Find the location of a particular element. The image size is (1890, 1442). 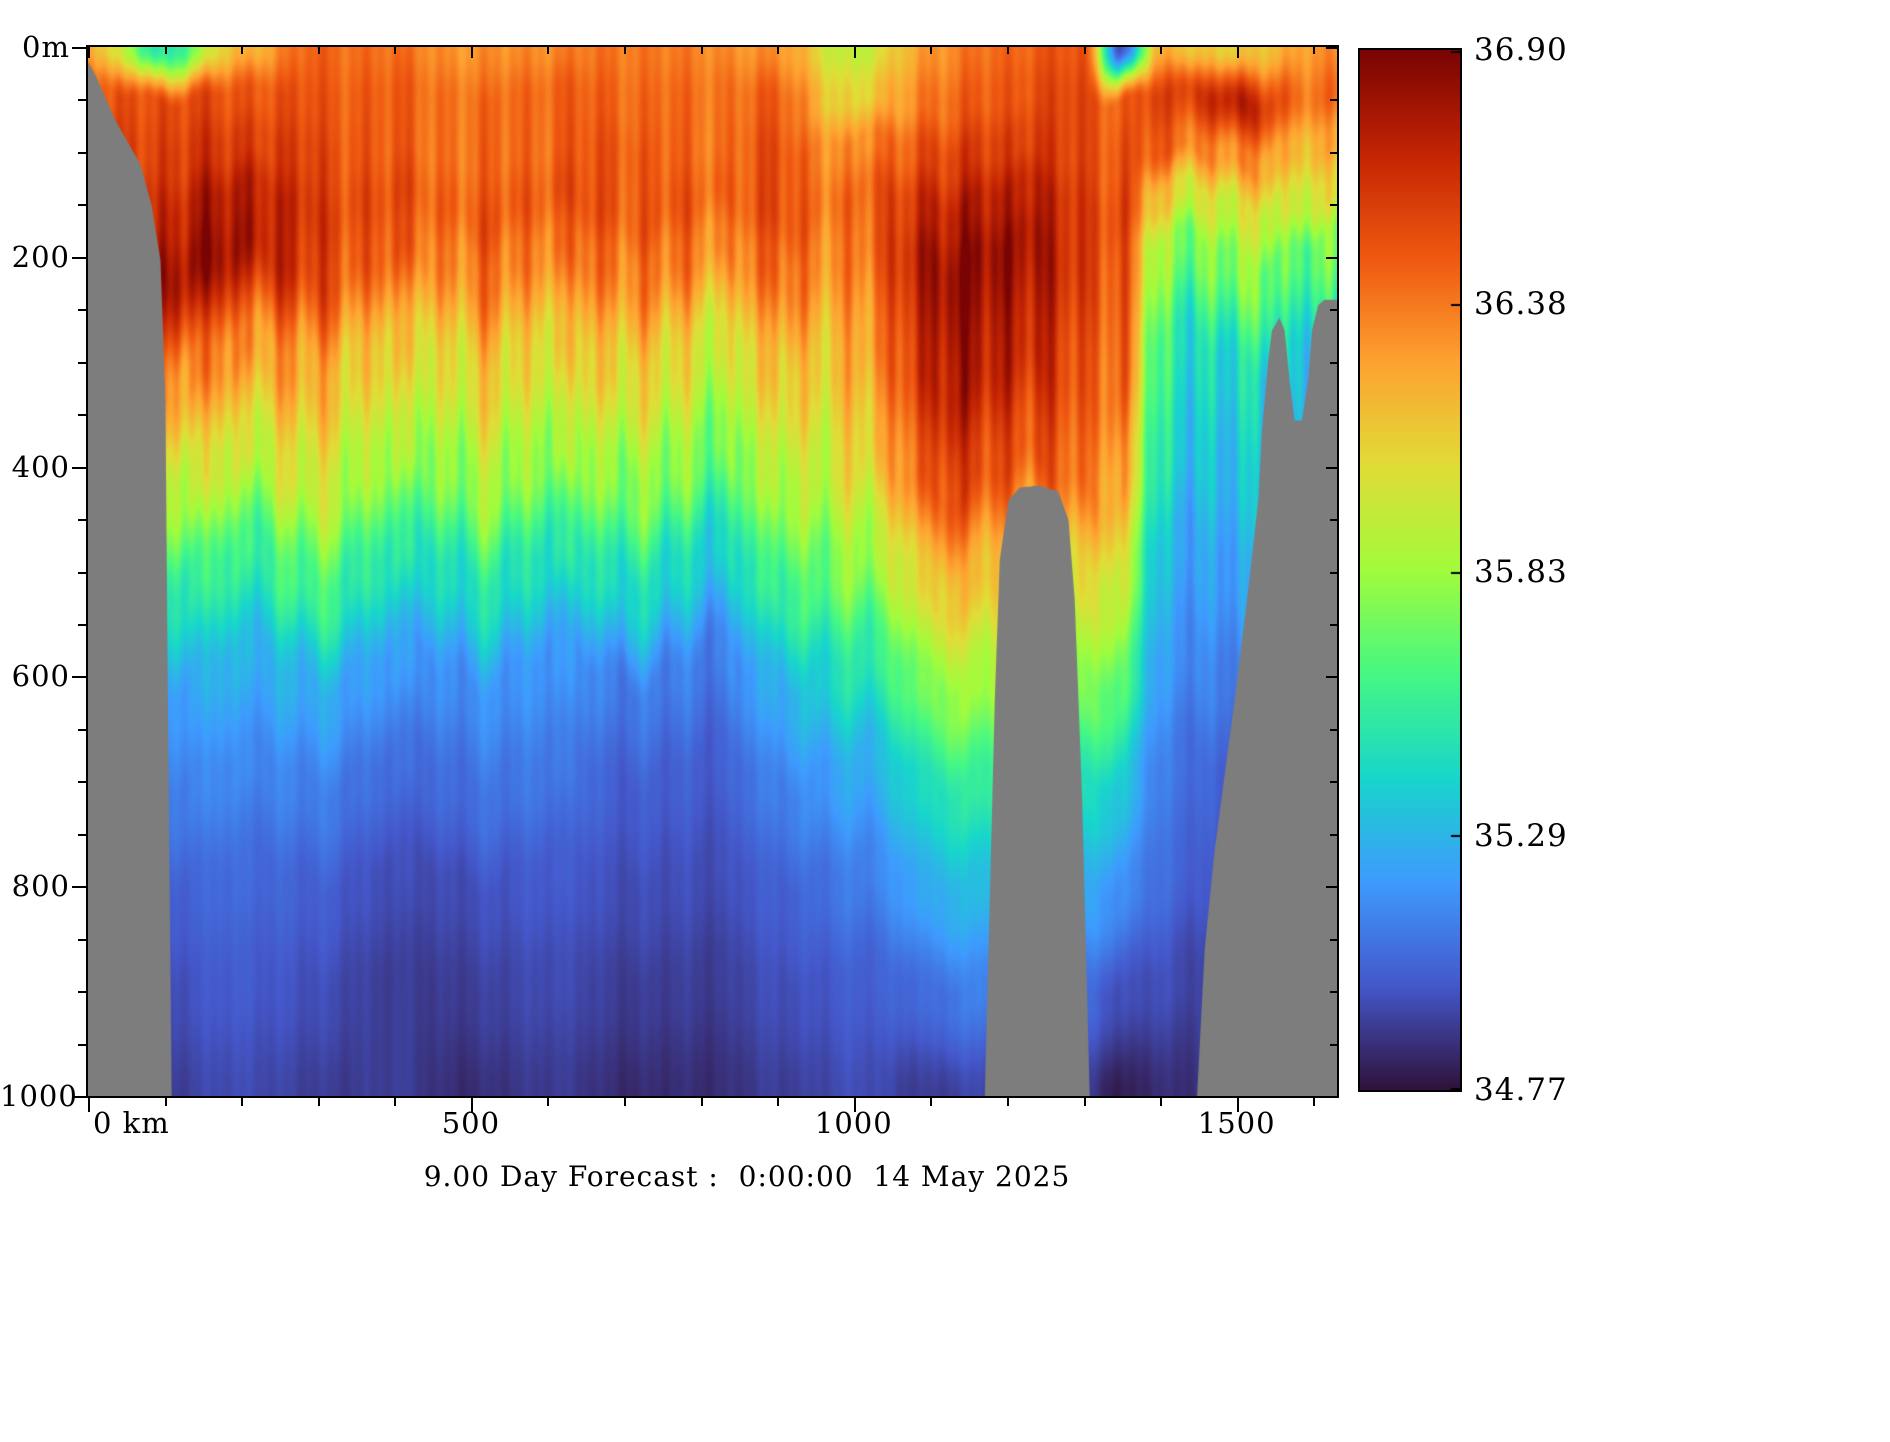

colorbar-tick-label: 35.29 is located at coordinates (1521, 836).